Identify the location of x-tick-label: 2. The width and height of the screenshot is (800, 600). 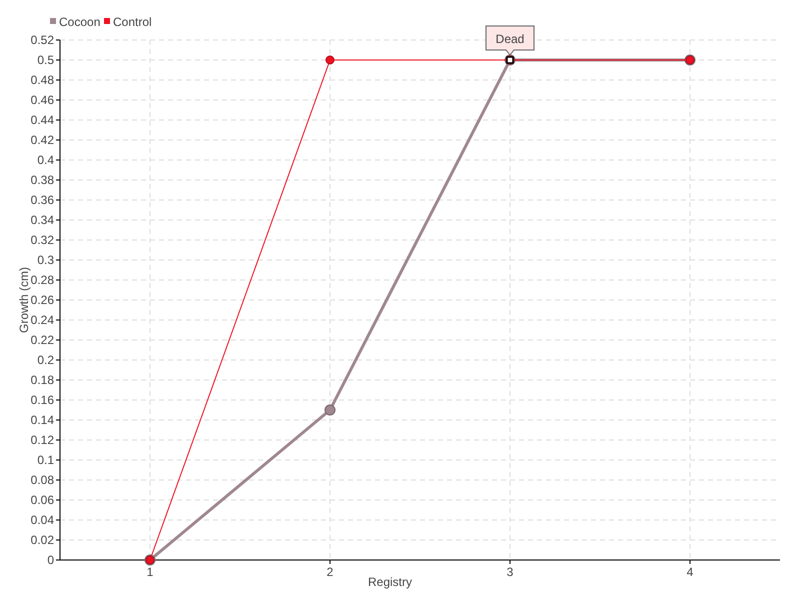
(330, 572).